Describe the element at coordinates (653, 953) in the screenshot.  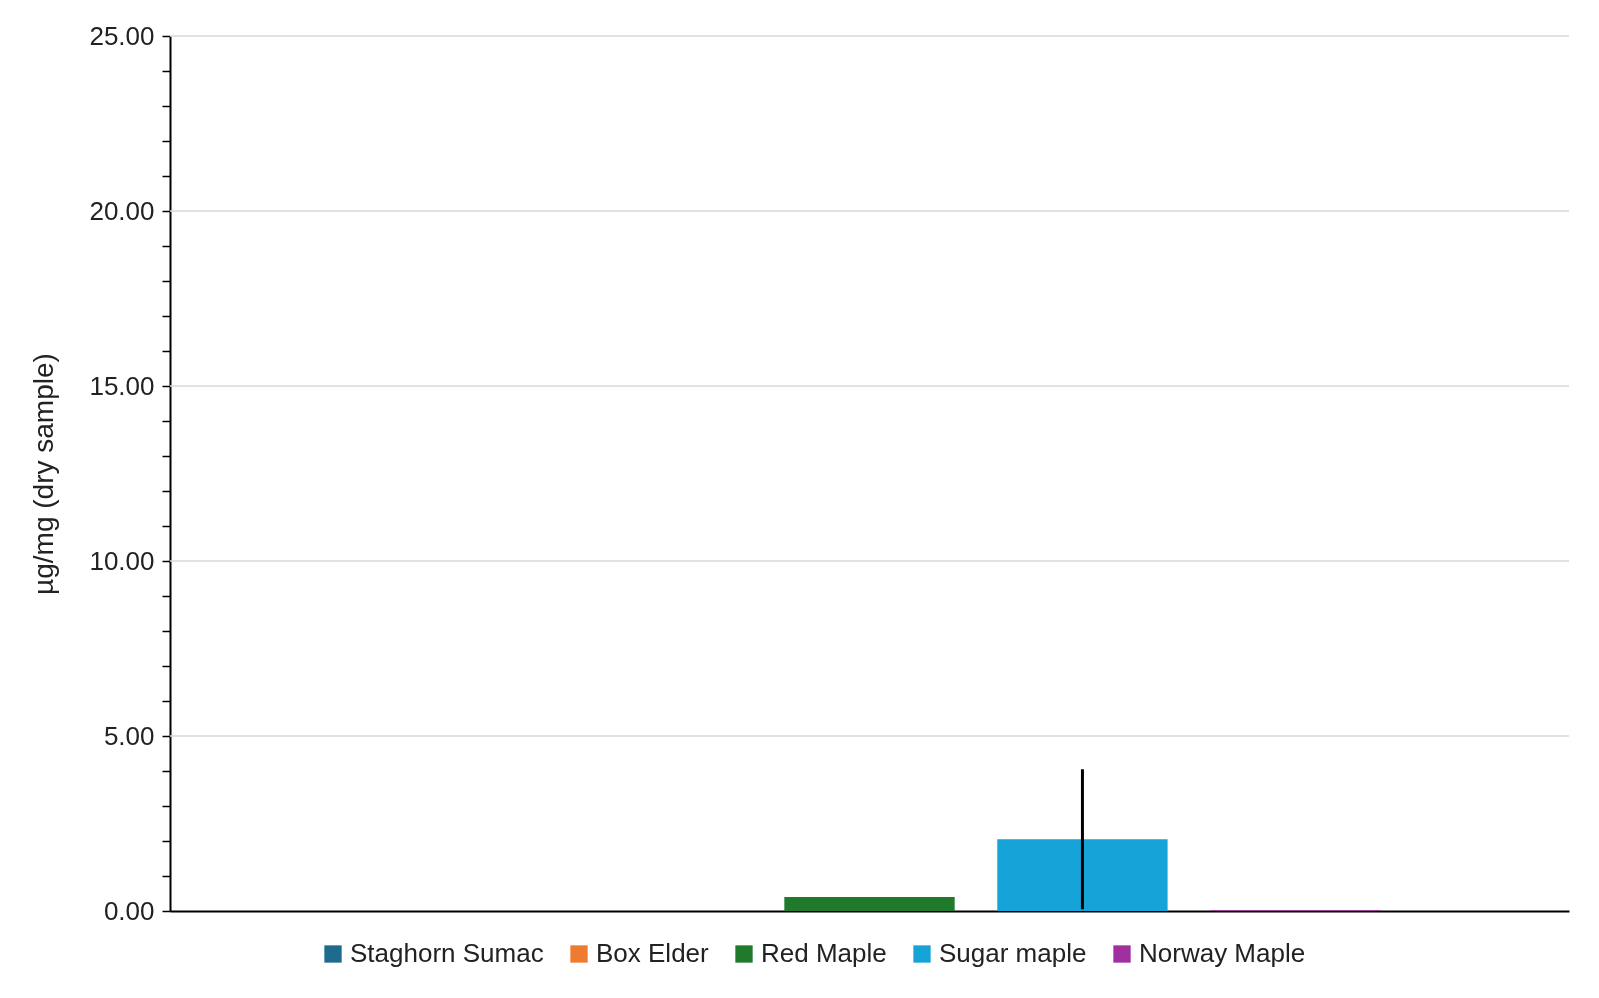
I see `legend-label: Box Elder` at that location.